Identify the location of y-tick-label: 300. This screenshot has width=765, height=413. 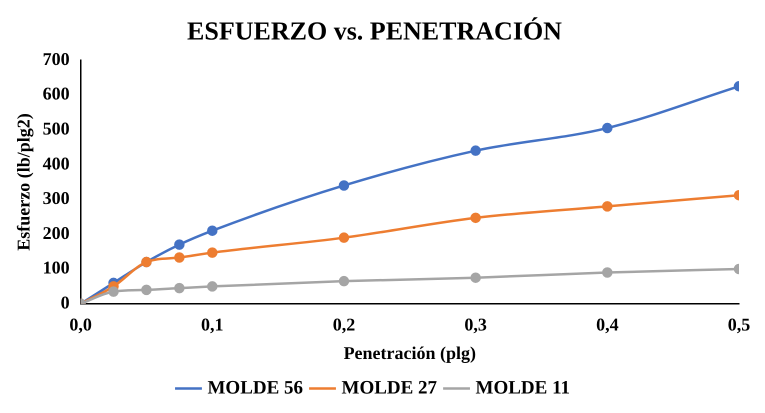
(56, 198).